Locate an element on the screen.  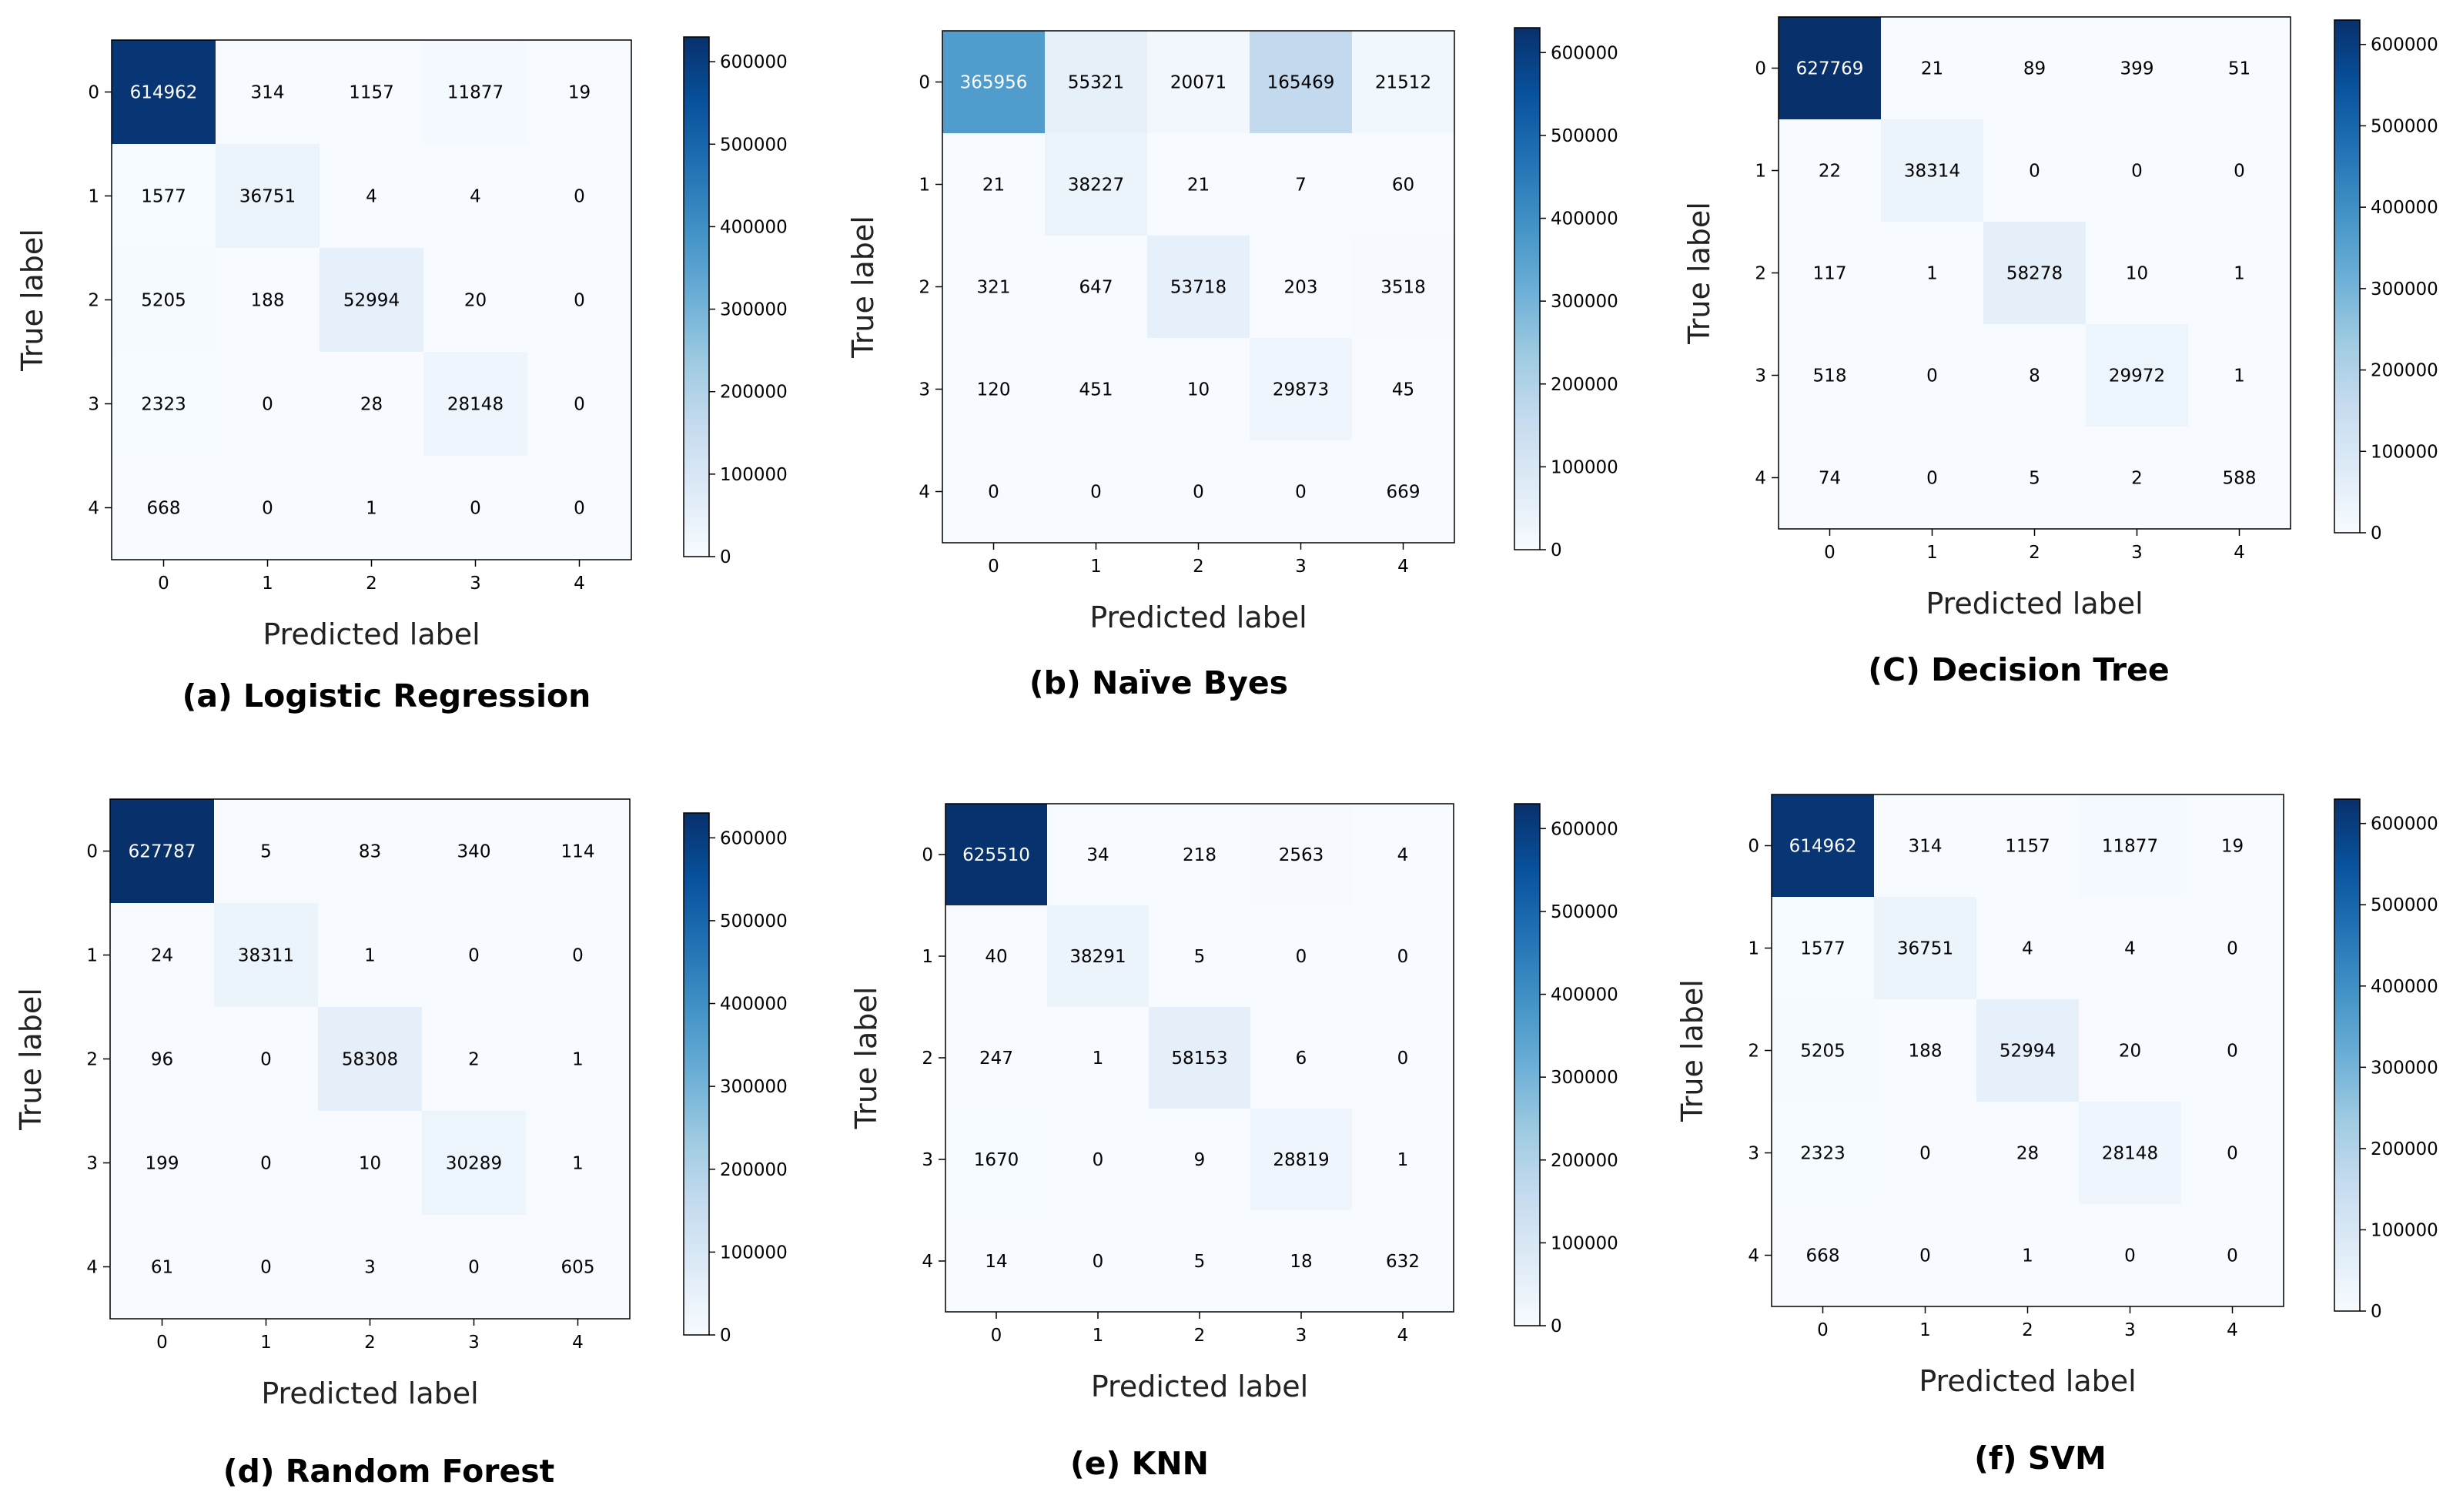
cell-value-label: 38227 is located at coordinates (1096, 186).